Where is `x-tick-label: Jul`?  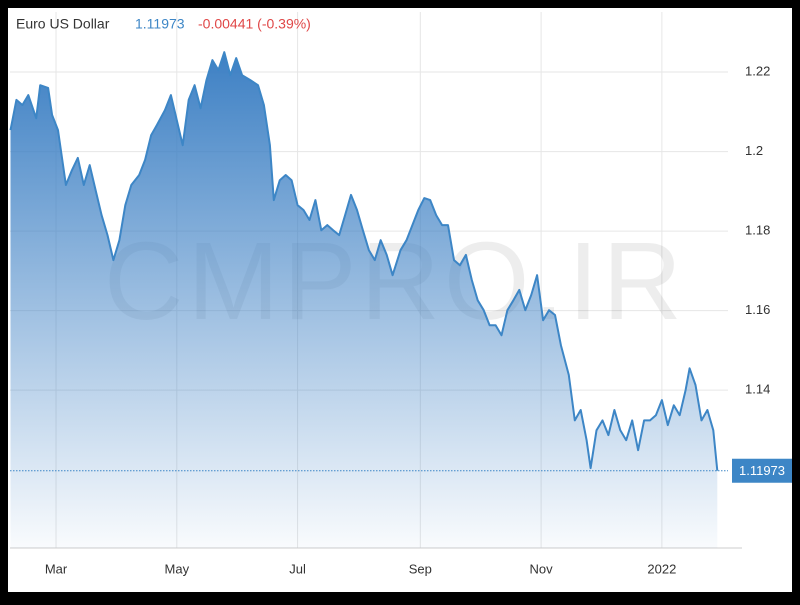 x-tick-label: Jul is located at coordinates (297, 568).